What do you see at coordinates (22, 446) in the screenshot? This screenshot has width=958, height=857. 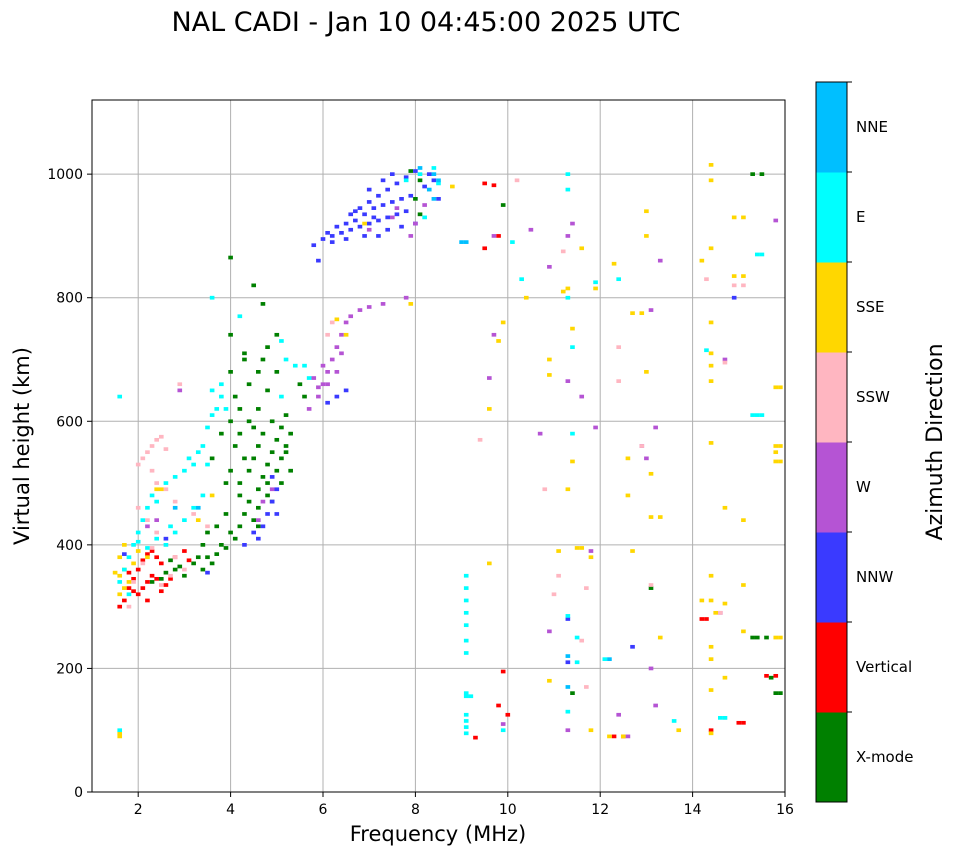 I see `y-axis-label: Virtual height (km)` at bounding box center [22, 446].